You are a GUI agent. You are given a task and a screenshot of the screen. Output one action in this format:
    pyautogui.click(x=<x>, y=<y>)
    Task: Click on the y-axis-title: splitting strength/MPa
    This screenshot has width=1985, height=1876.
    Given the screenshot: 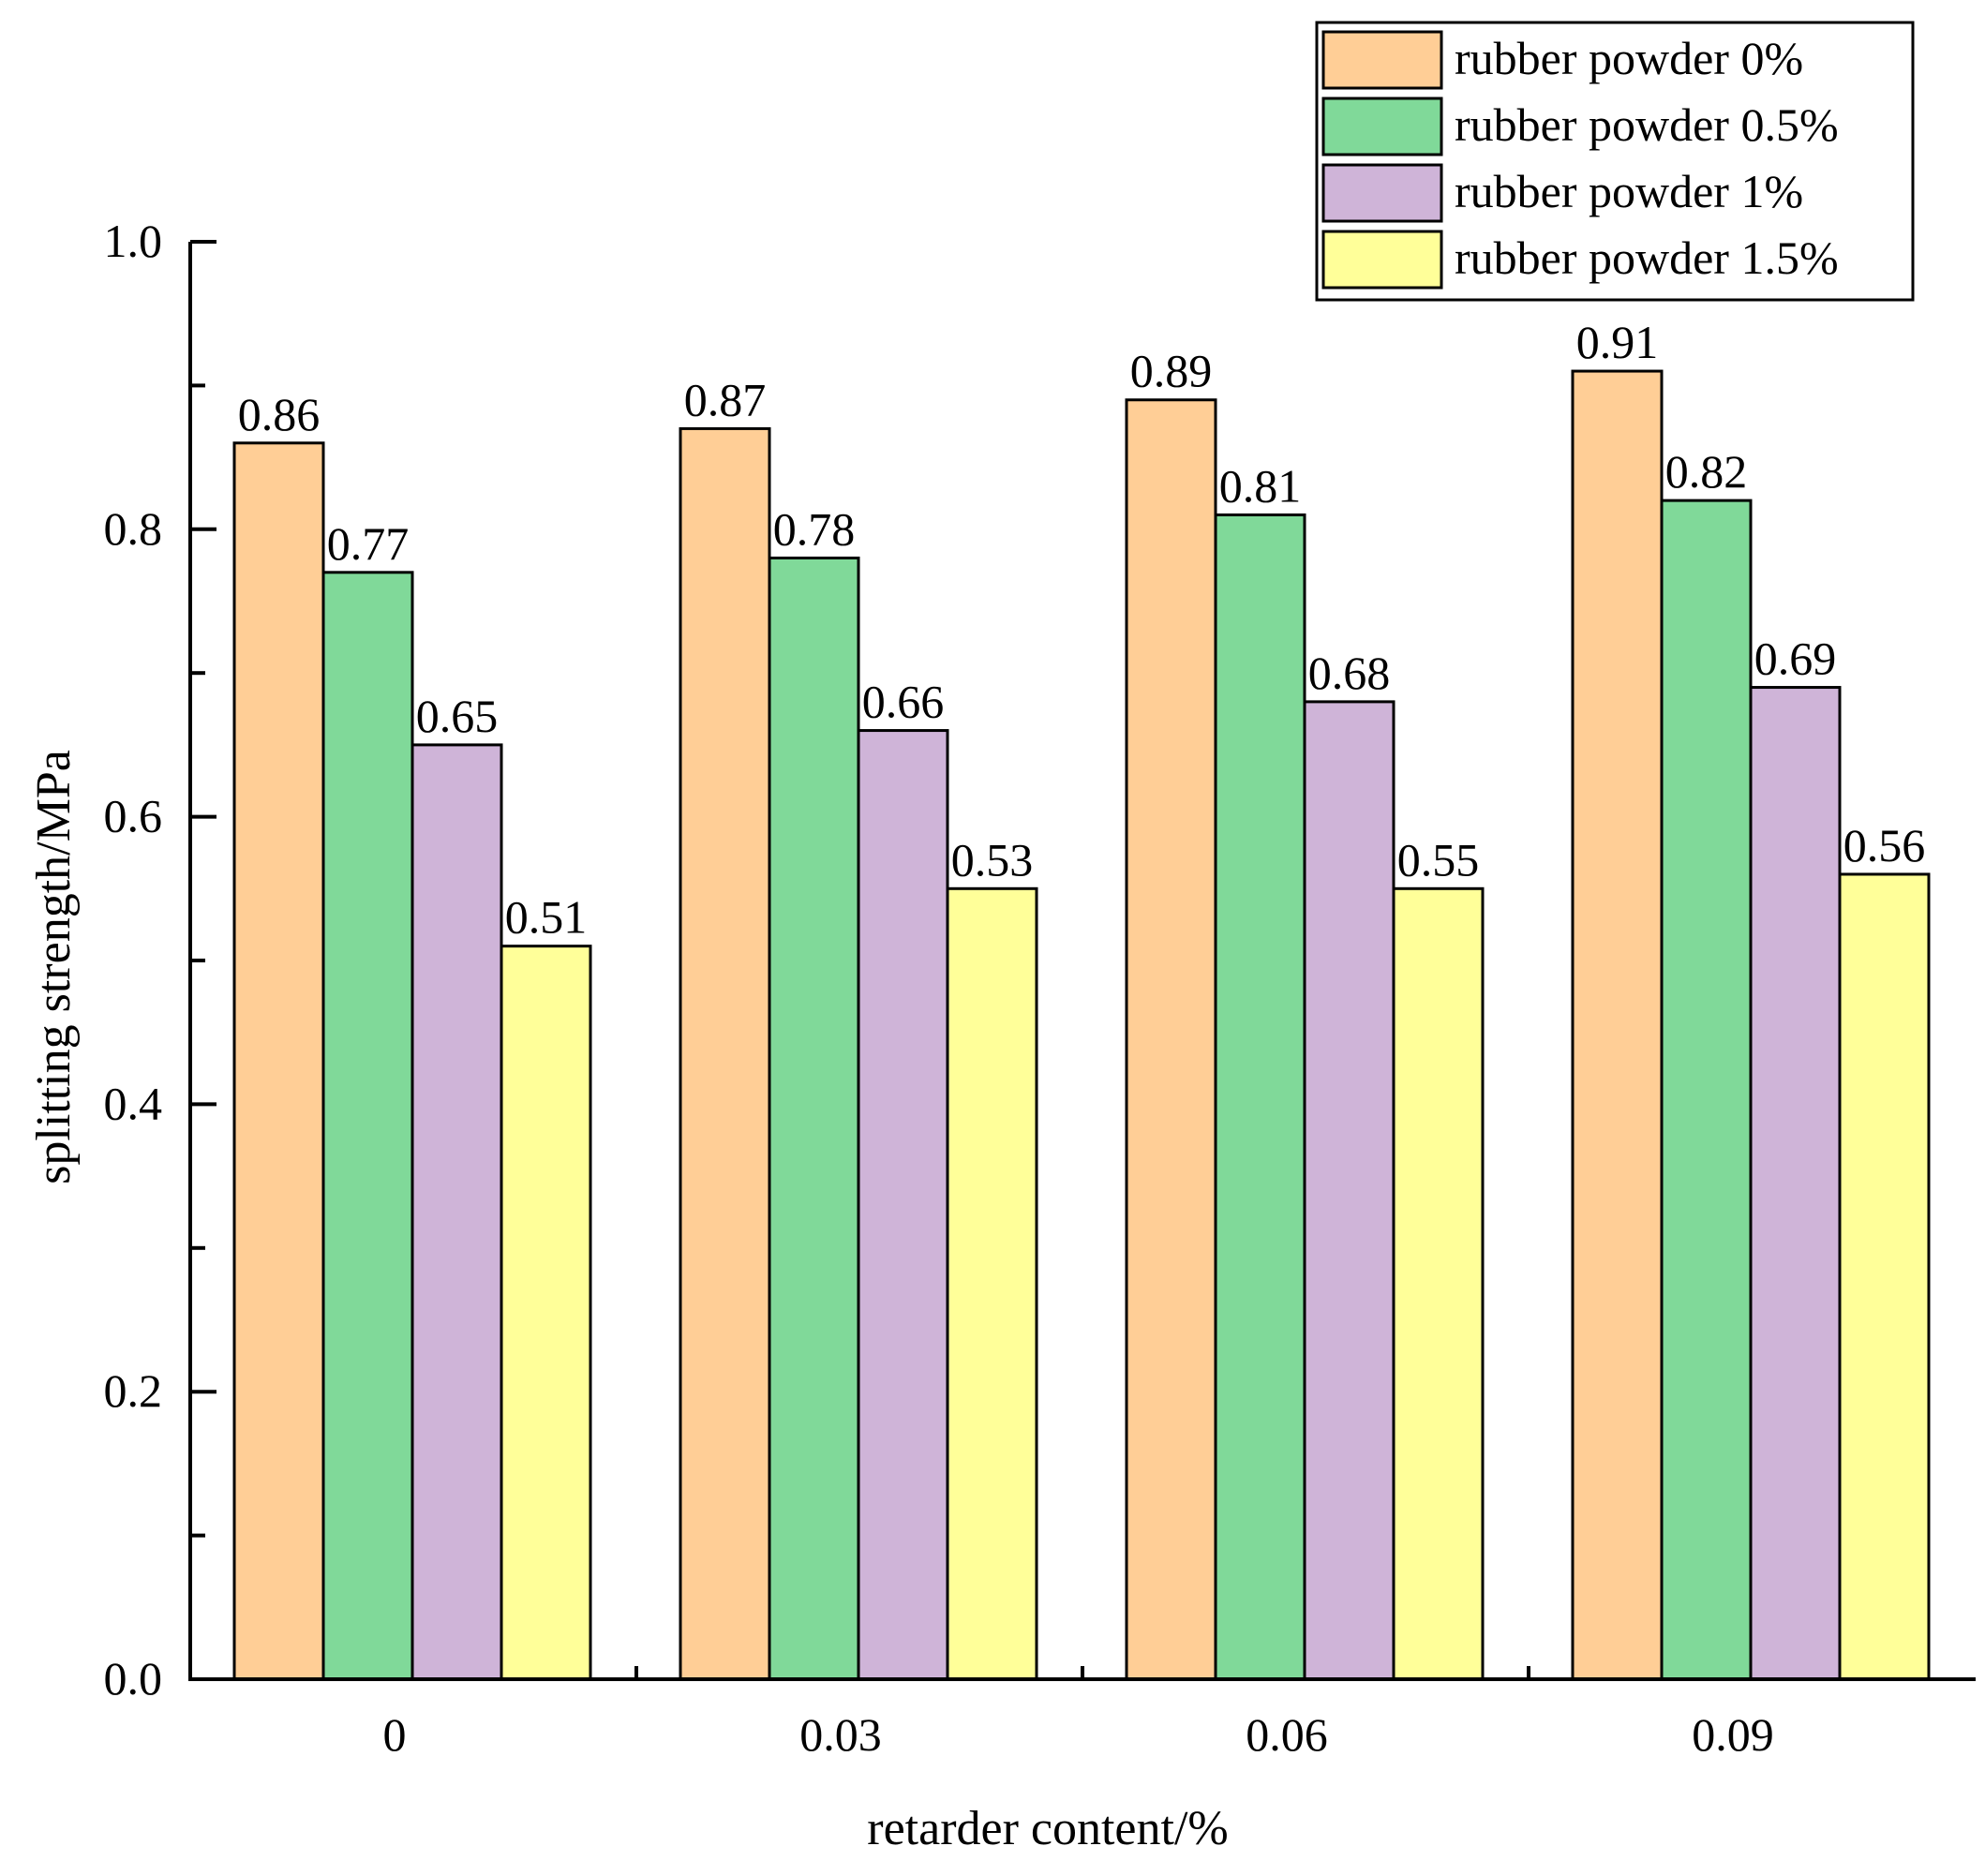 What is the action you would take?
    pyautogui.click(x=54, y=967)
    